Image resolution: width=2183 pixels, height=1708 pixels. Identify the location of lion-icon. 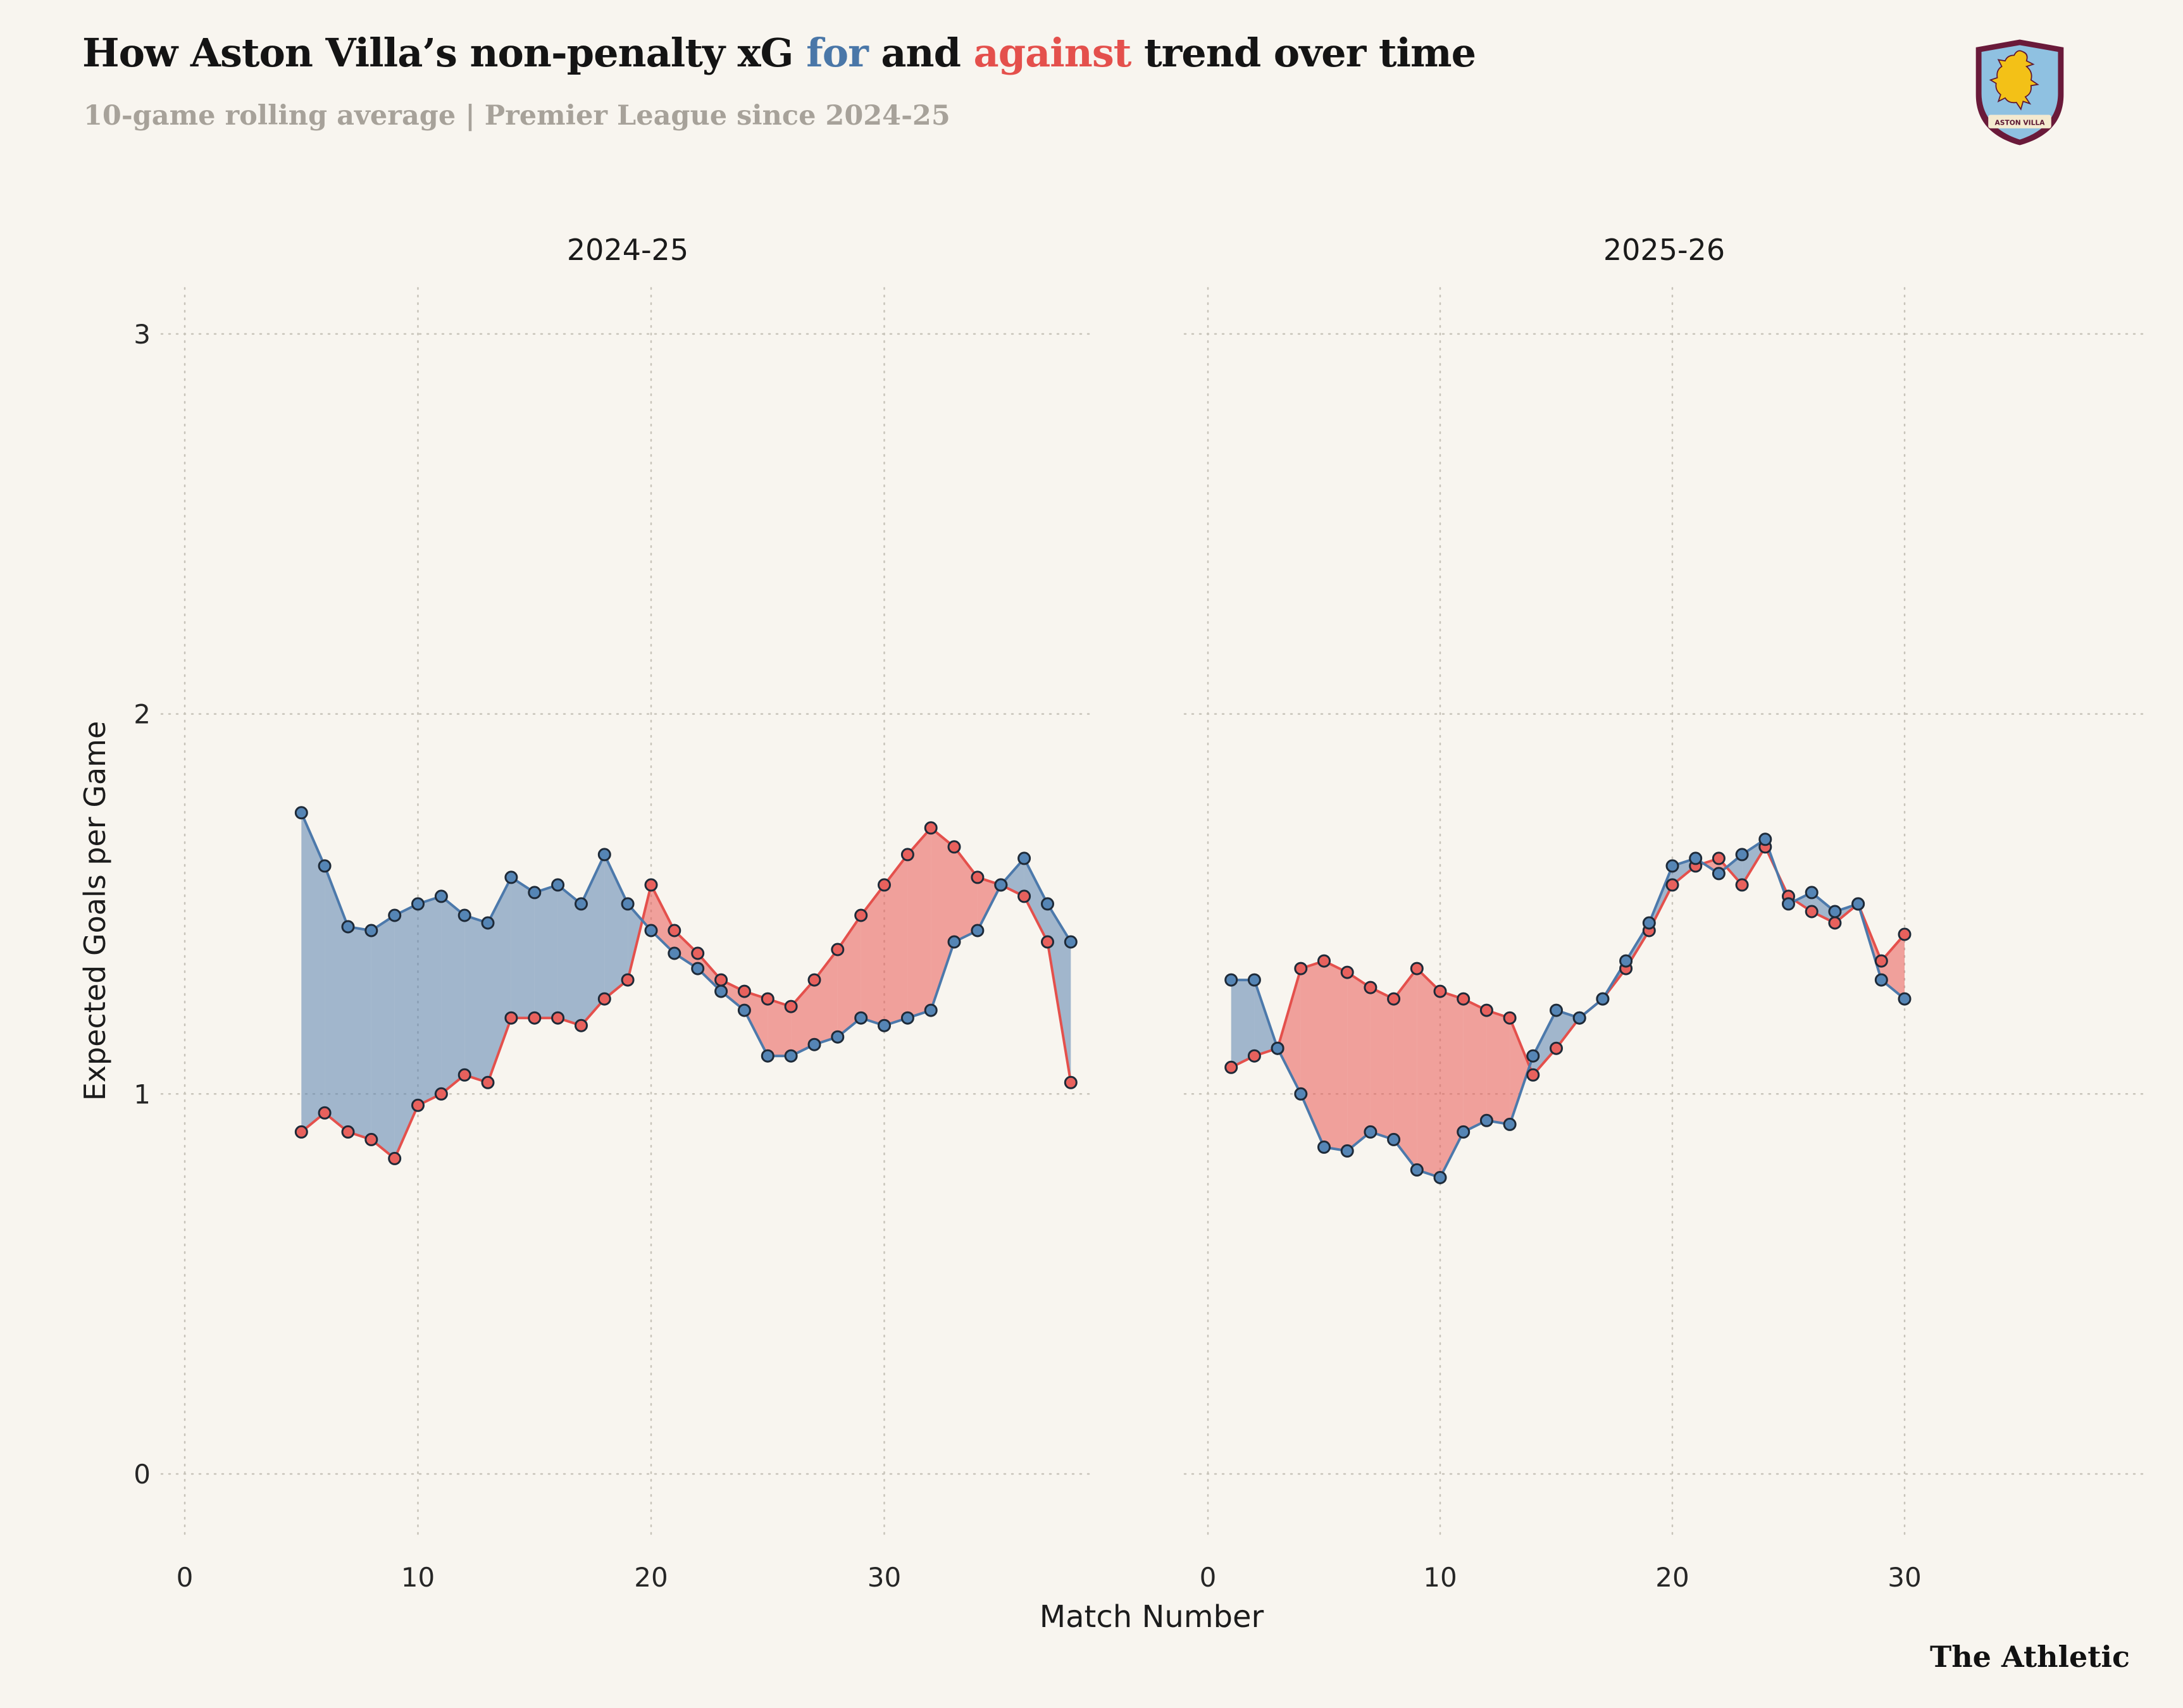
(2014, 80).